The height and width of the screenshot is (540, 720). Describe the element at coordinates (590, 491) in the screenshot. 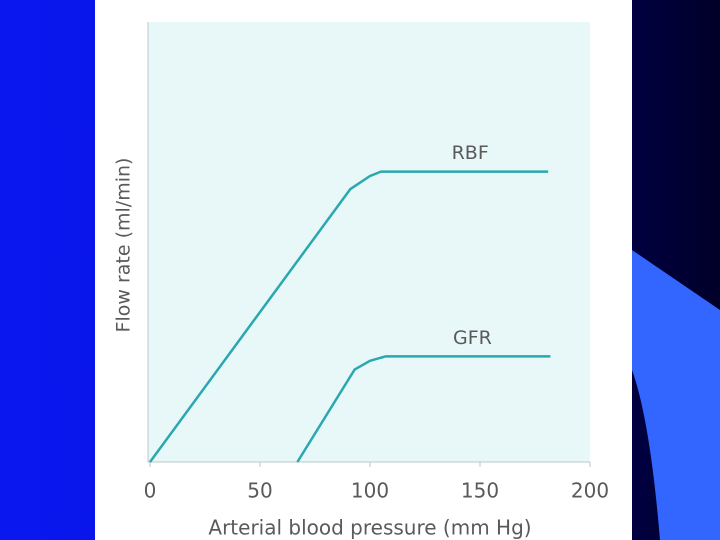

I see `x-tick-label: 200` at that location.